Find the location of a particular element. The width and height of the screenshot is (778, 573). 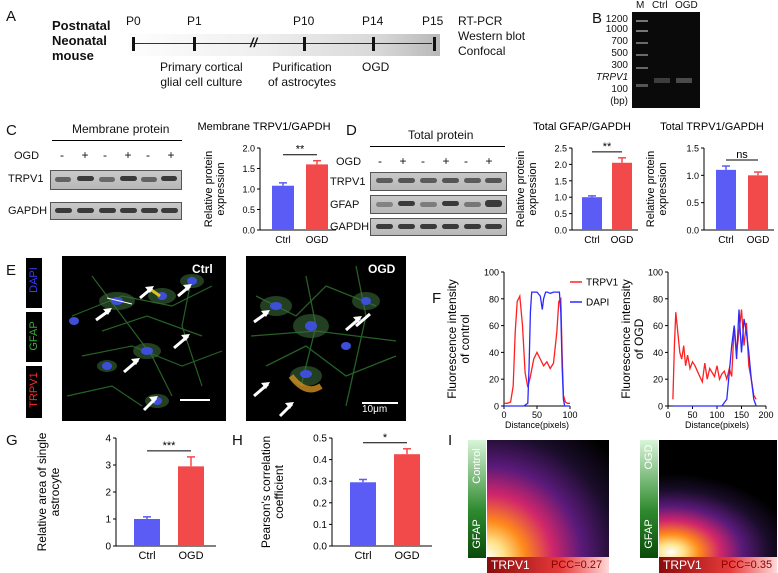

panel-label-h: H is located at coordinates (237, 440).